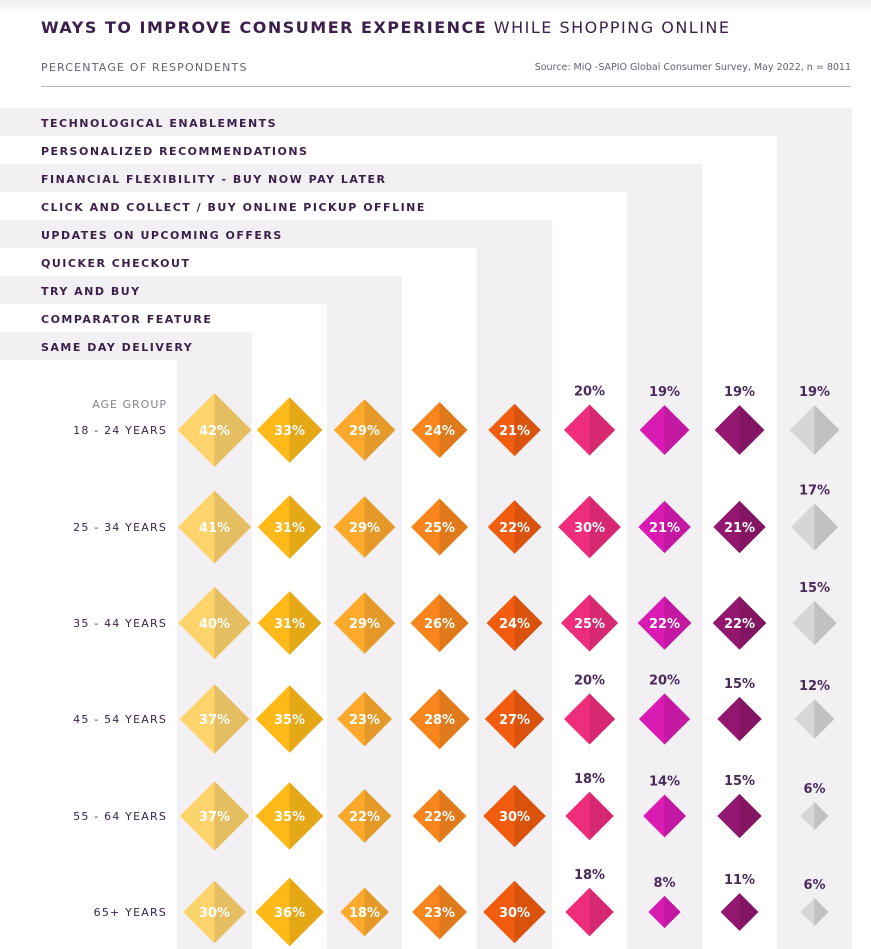 The width and height of the screenshot is (871, 949). What do you see at coordinates (514, 720) in the screenshot?
I see `data-label: 27%` at bounding box center [514, 720].